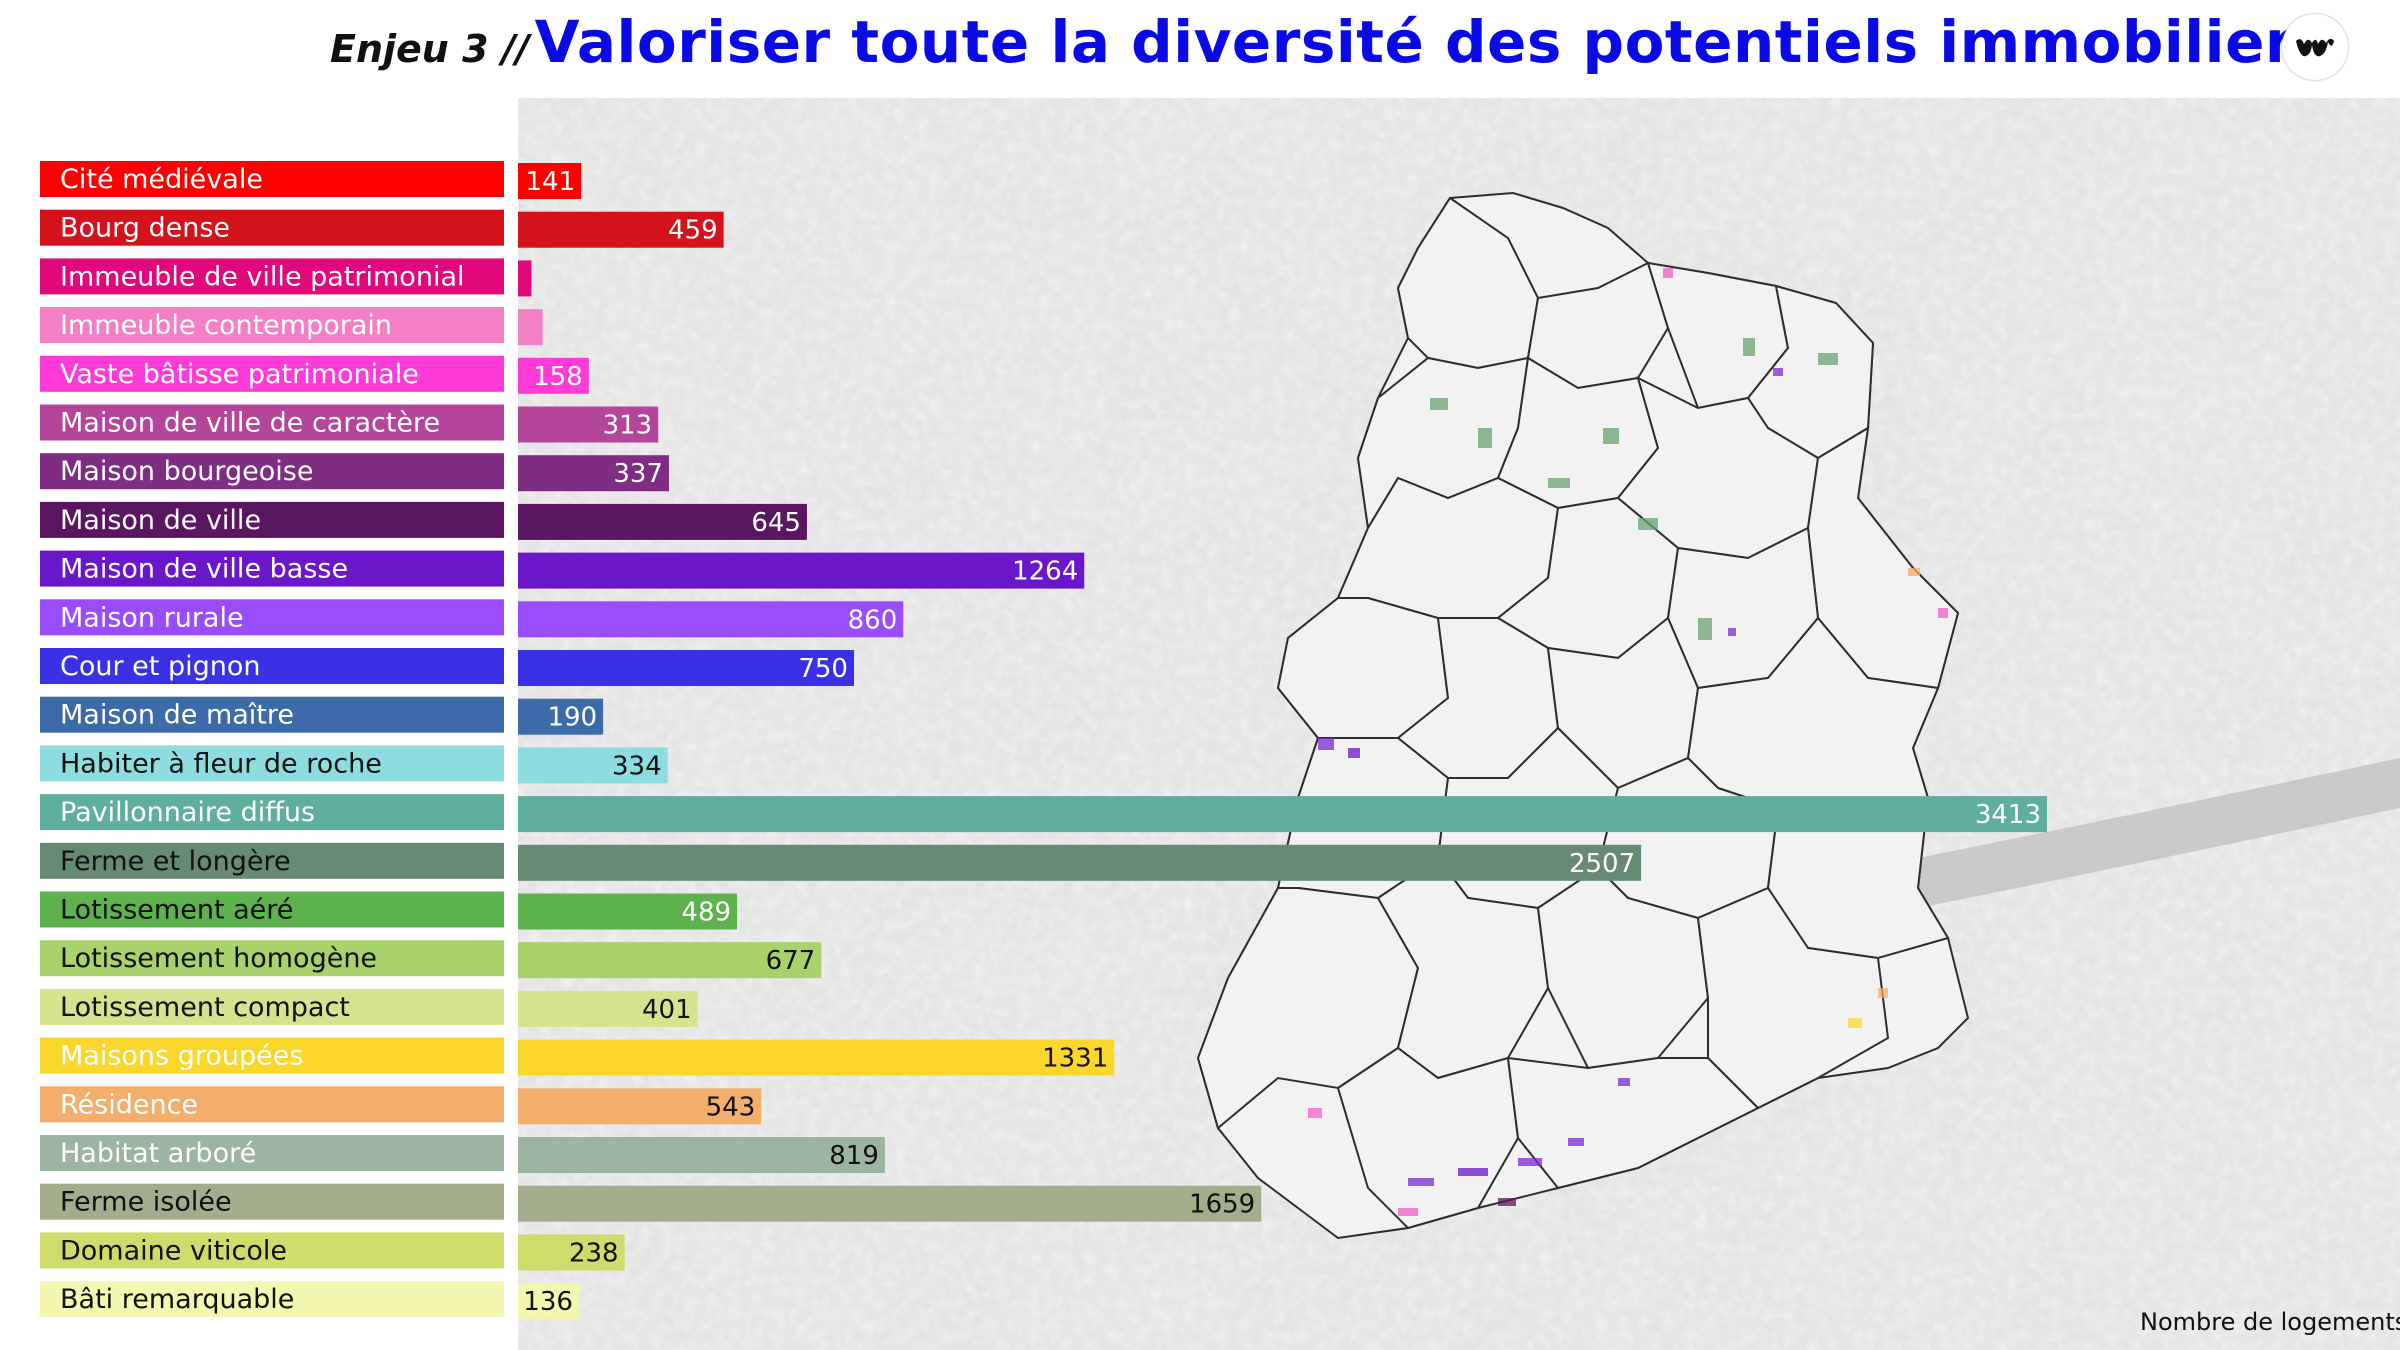 The width and height of the screenshot is (2400, 1350). I want to click on value-label: 313, so click(628, 426).